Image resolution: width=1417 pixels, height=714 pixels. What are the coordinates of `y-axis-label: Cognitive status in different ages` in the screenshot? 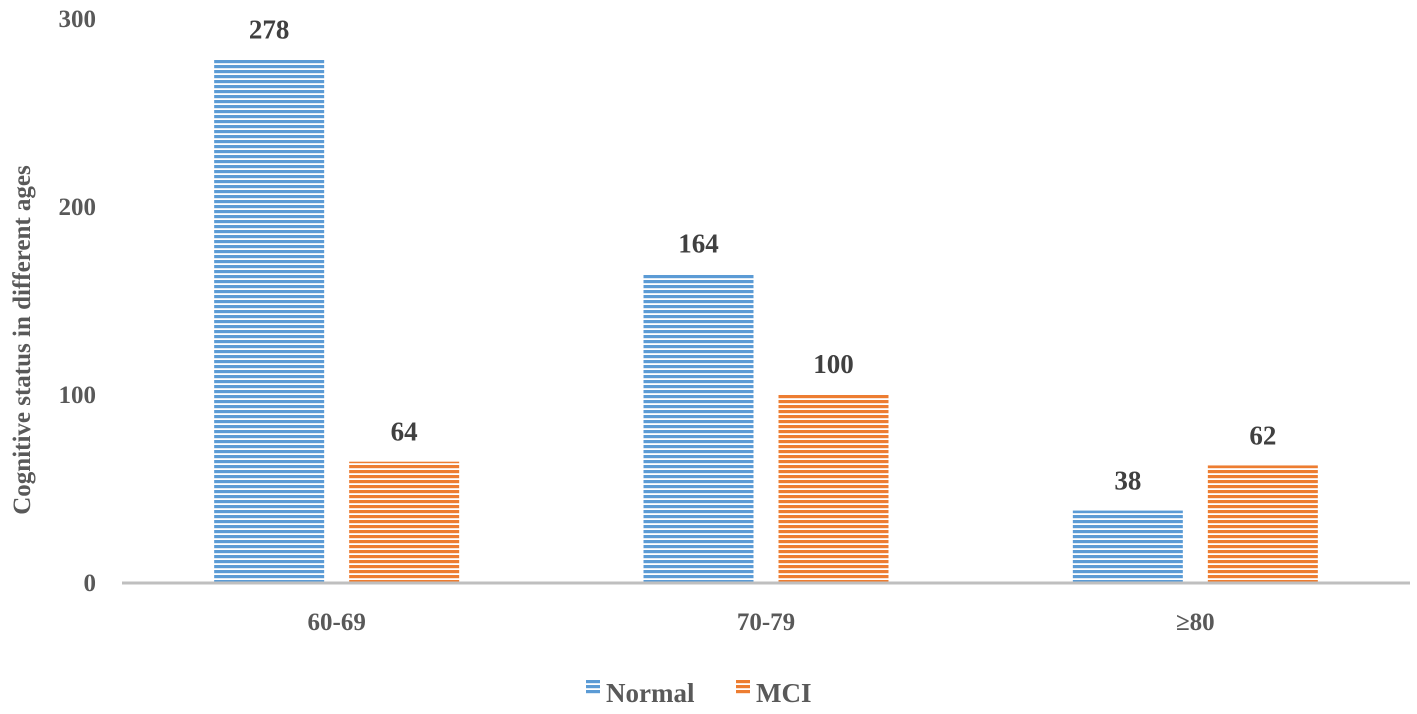 It's located at (22, 340).